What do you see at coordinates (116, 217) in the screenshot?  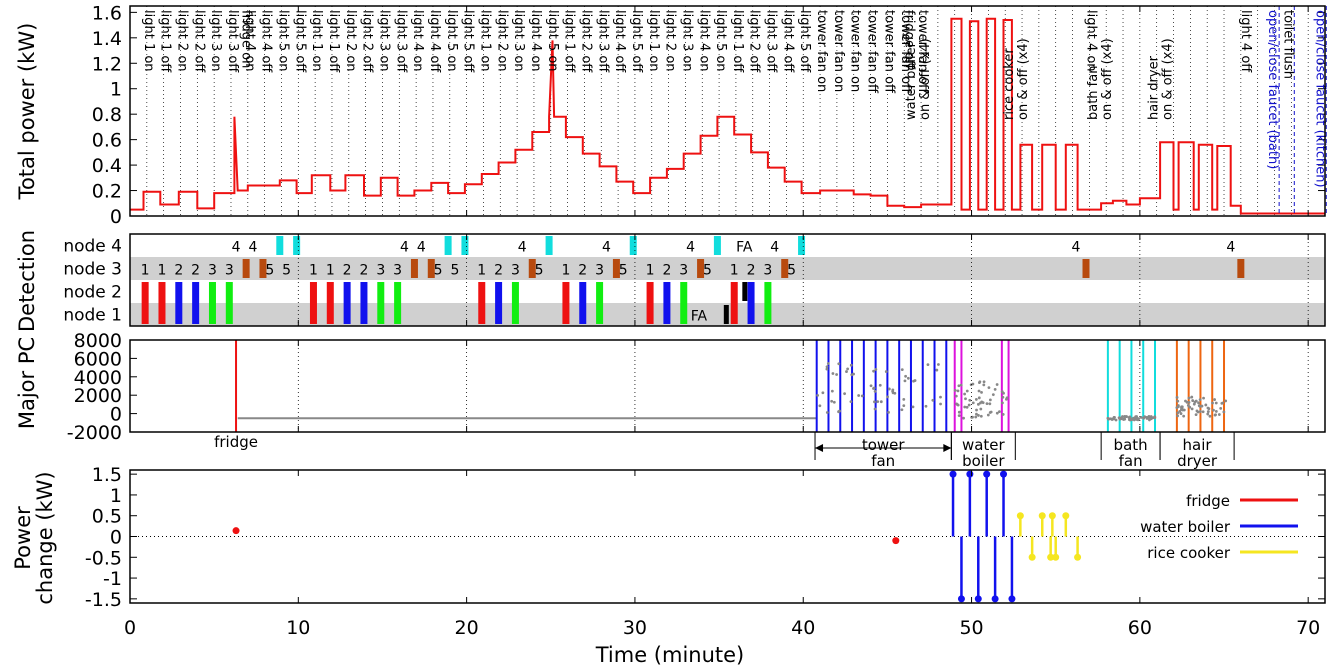 I see `y-tick-label: 0` at bounding box center [116, 217].